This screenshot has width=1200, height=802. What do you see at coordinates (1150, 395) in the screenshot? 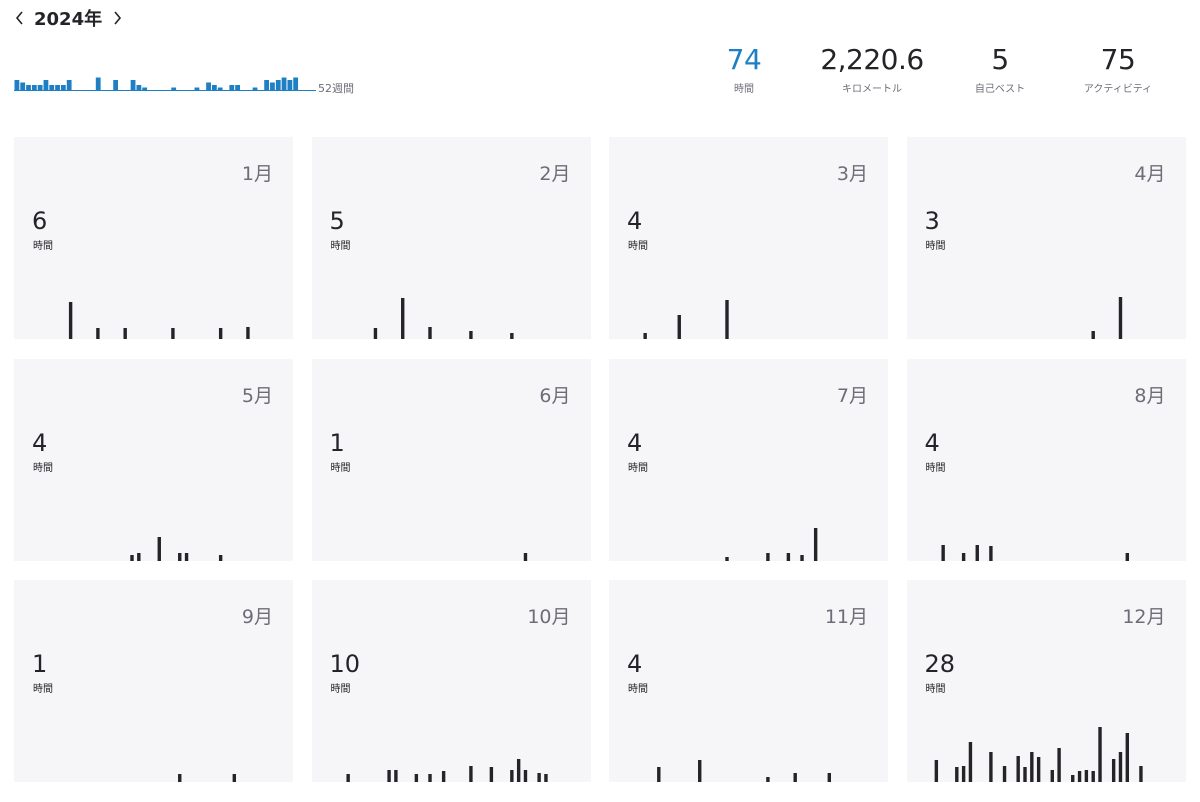
I see `month-label: 8月` at bounding box center [1150, 395].